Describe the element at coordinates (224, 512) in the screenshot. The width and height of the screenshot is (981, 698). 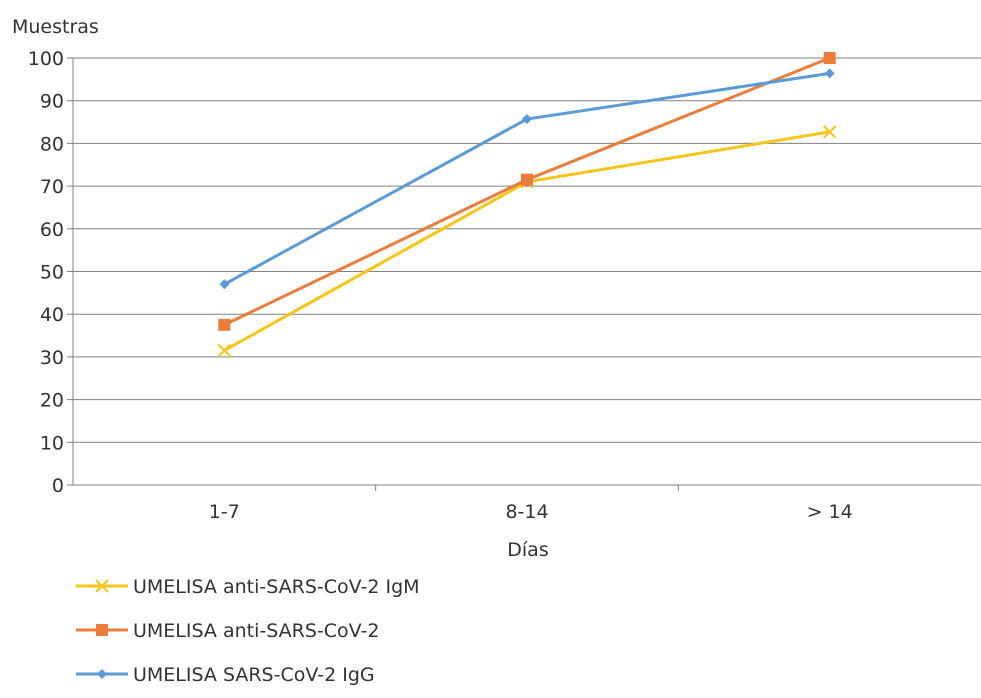
I see `x-tick-label: 1-7` at that location.